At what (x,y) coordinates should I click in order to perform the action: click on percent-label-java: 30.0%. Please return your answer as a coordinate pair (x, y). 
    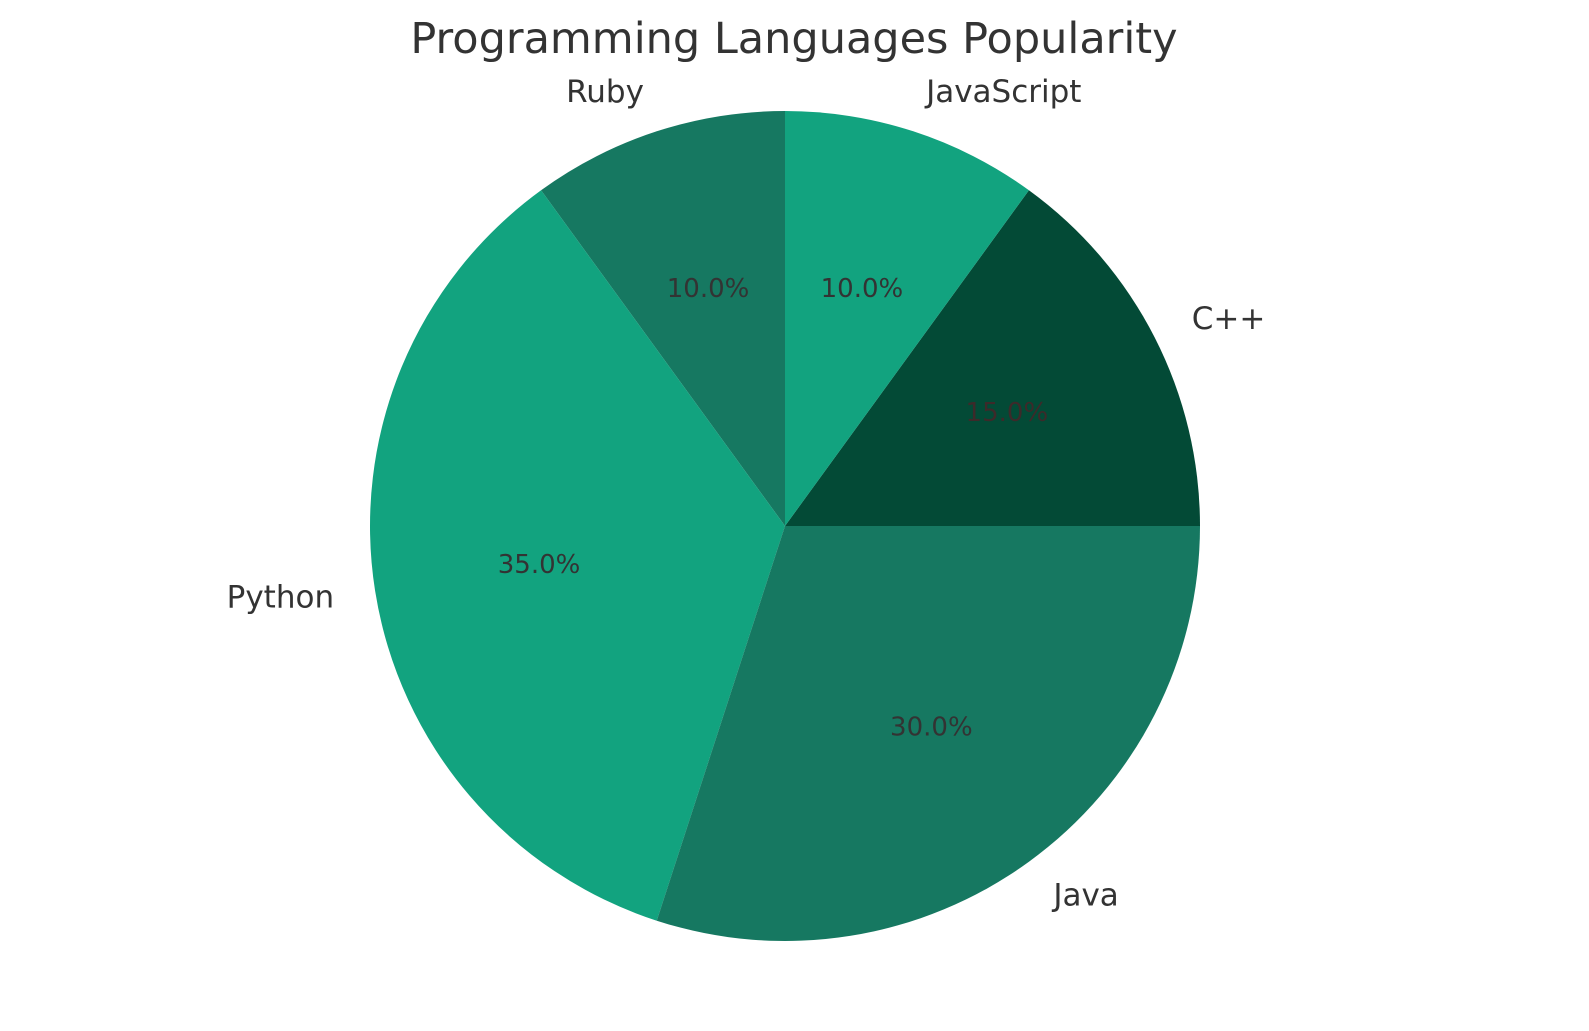
    Looking at the image, I should click on (931, 727).